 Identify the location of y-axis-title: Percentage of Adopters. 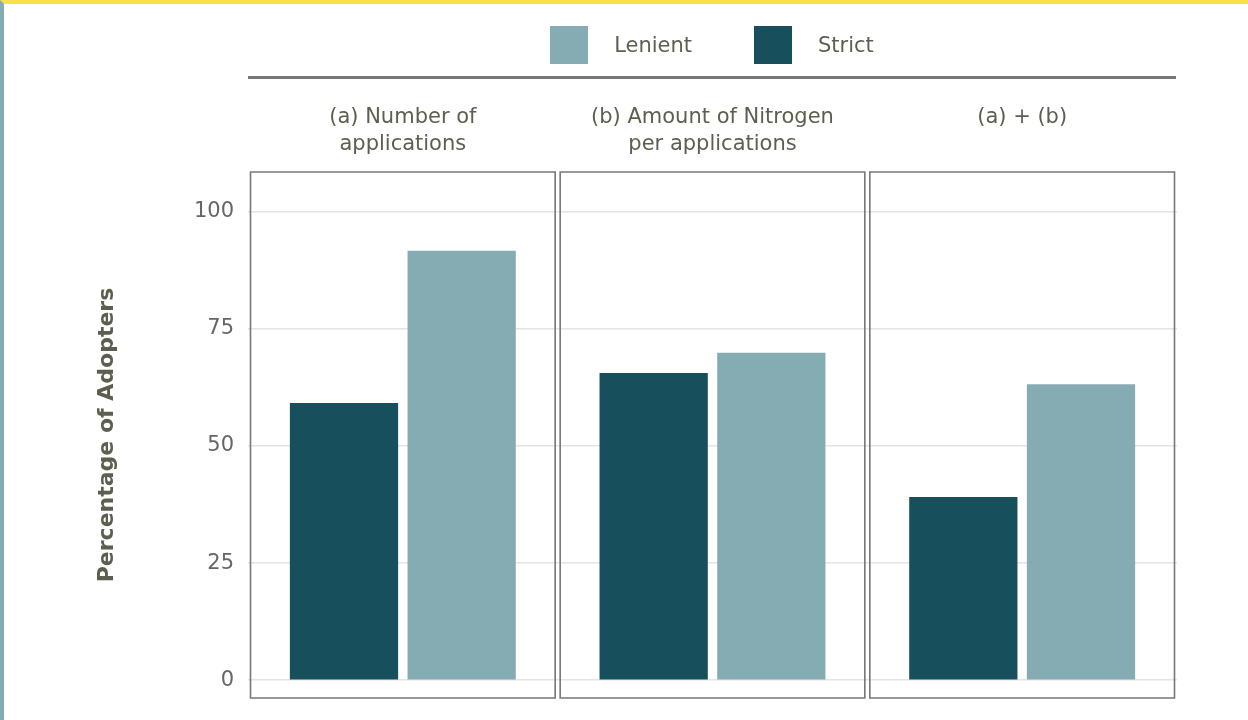
(105, 435).